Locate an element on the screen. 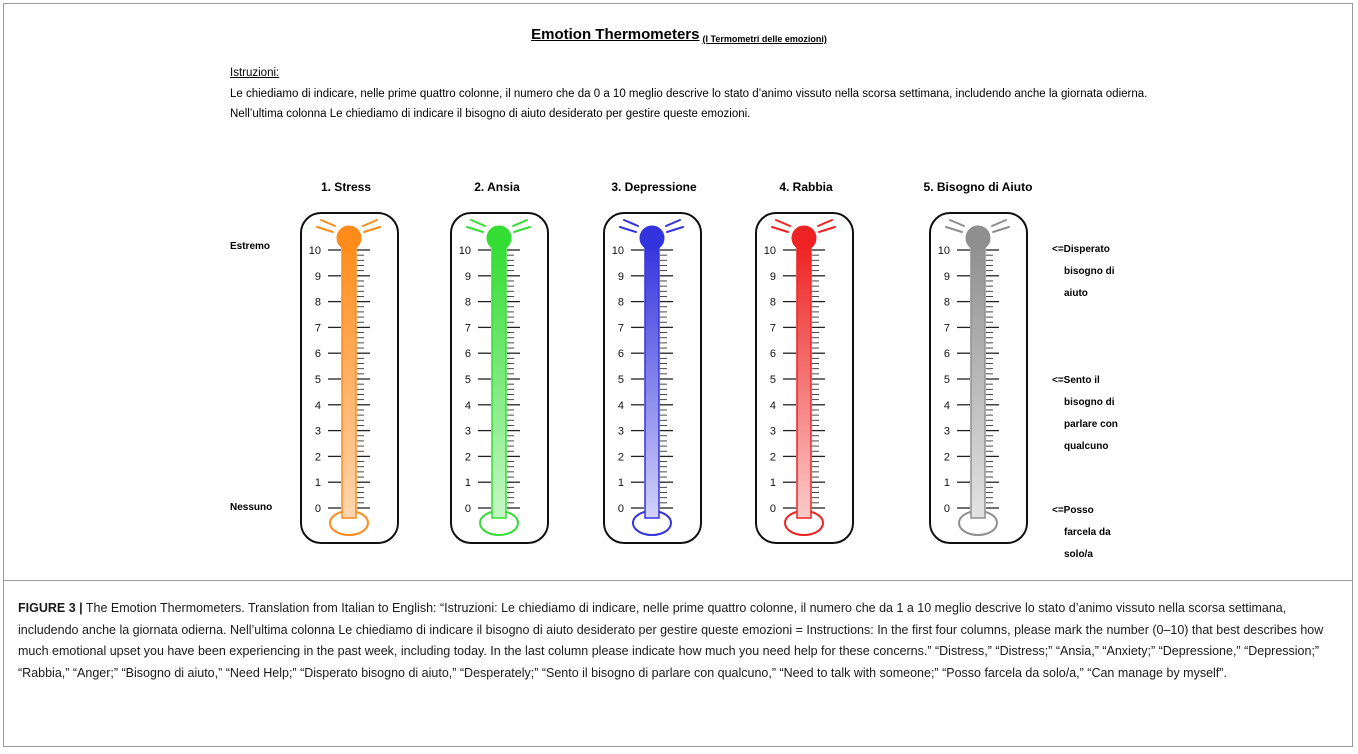 Image resolution: width=1358 pixels, height=754 pixels. right-note-line: solo/a is located at coordinates (1078, 554).